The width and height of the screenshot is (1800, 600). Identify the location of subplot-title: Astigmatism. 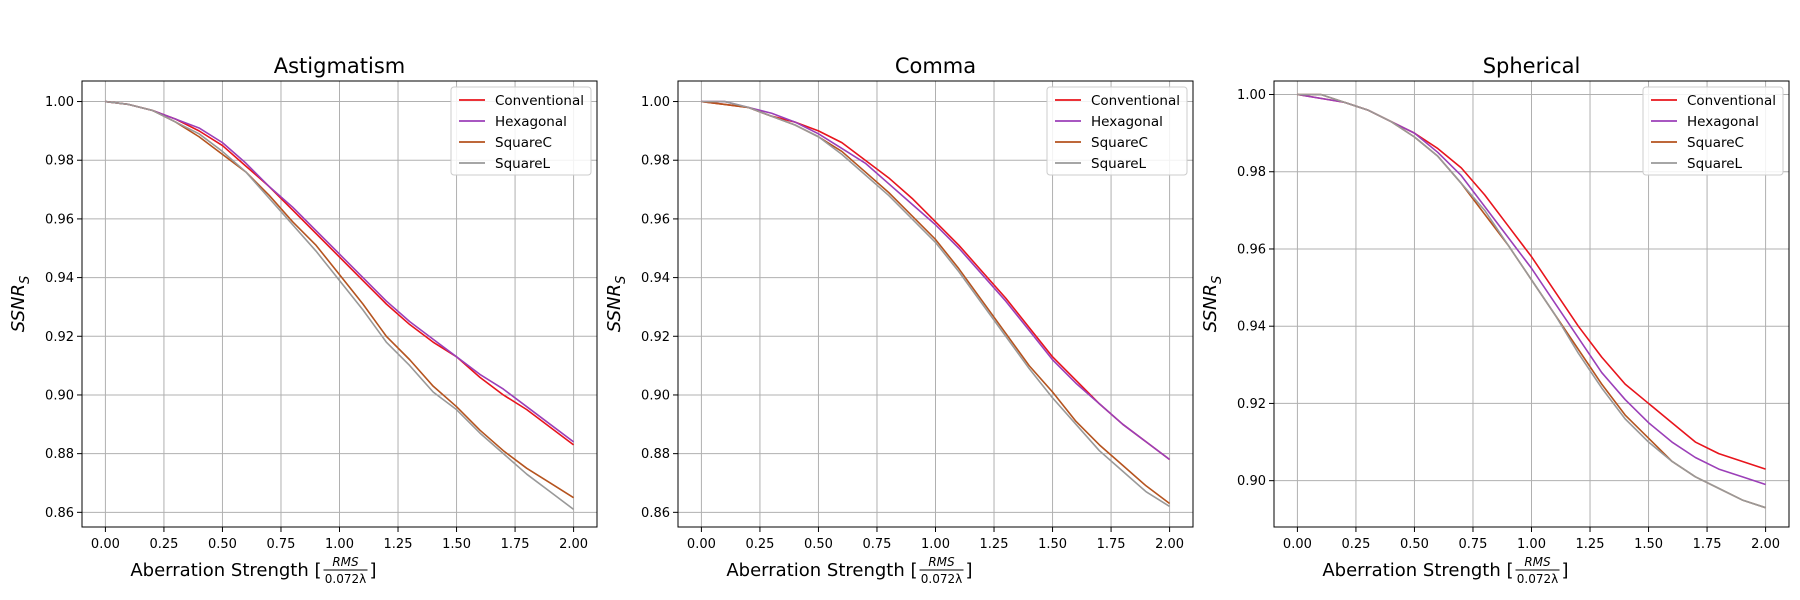
(340, 66).